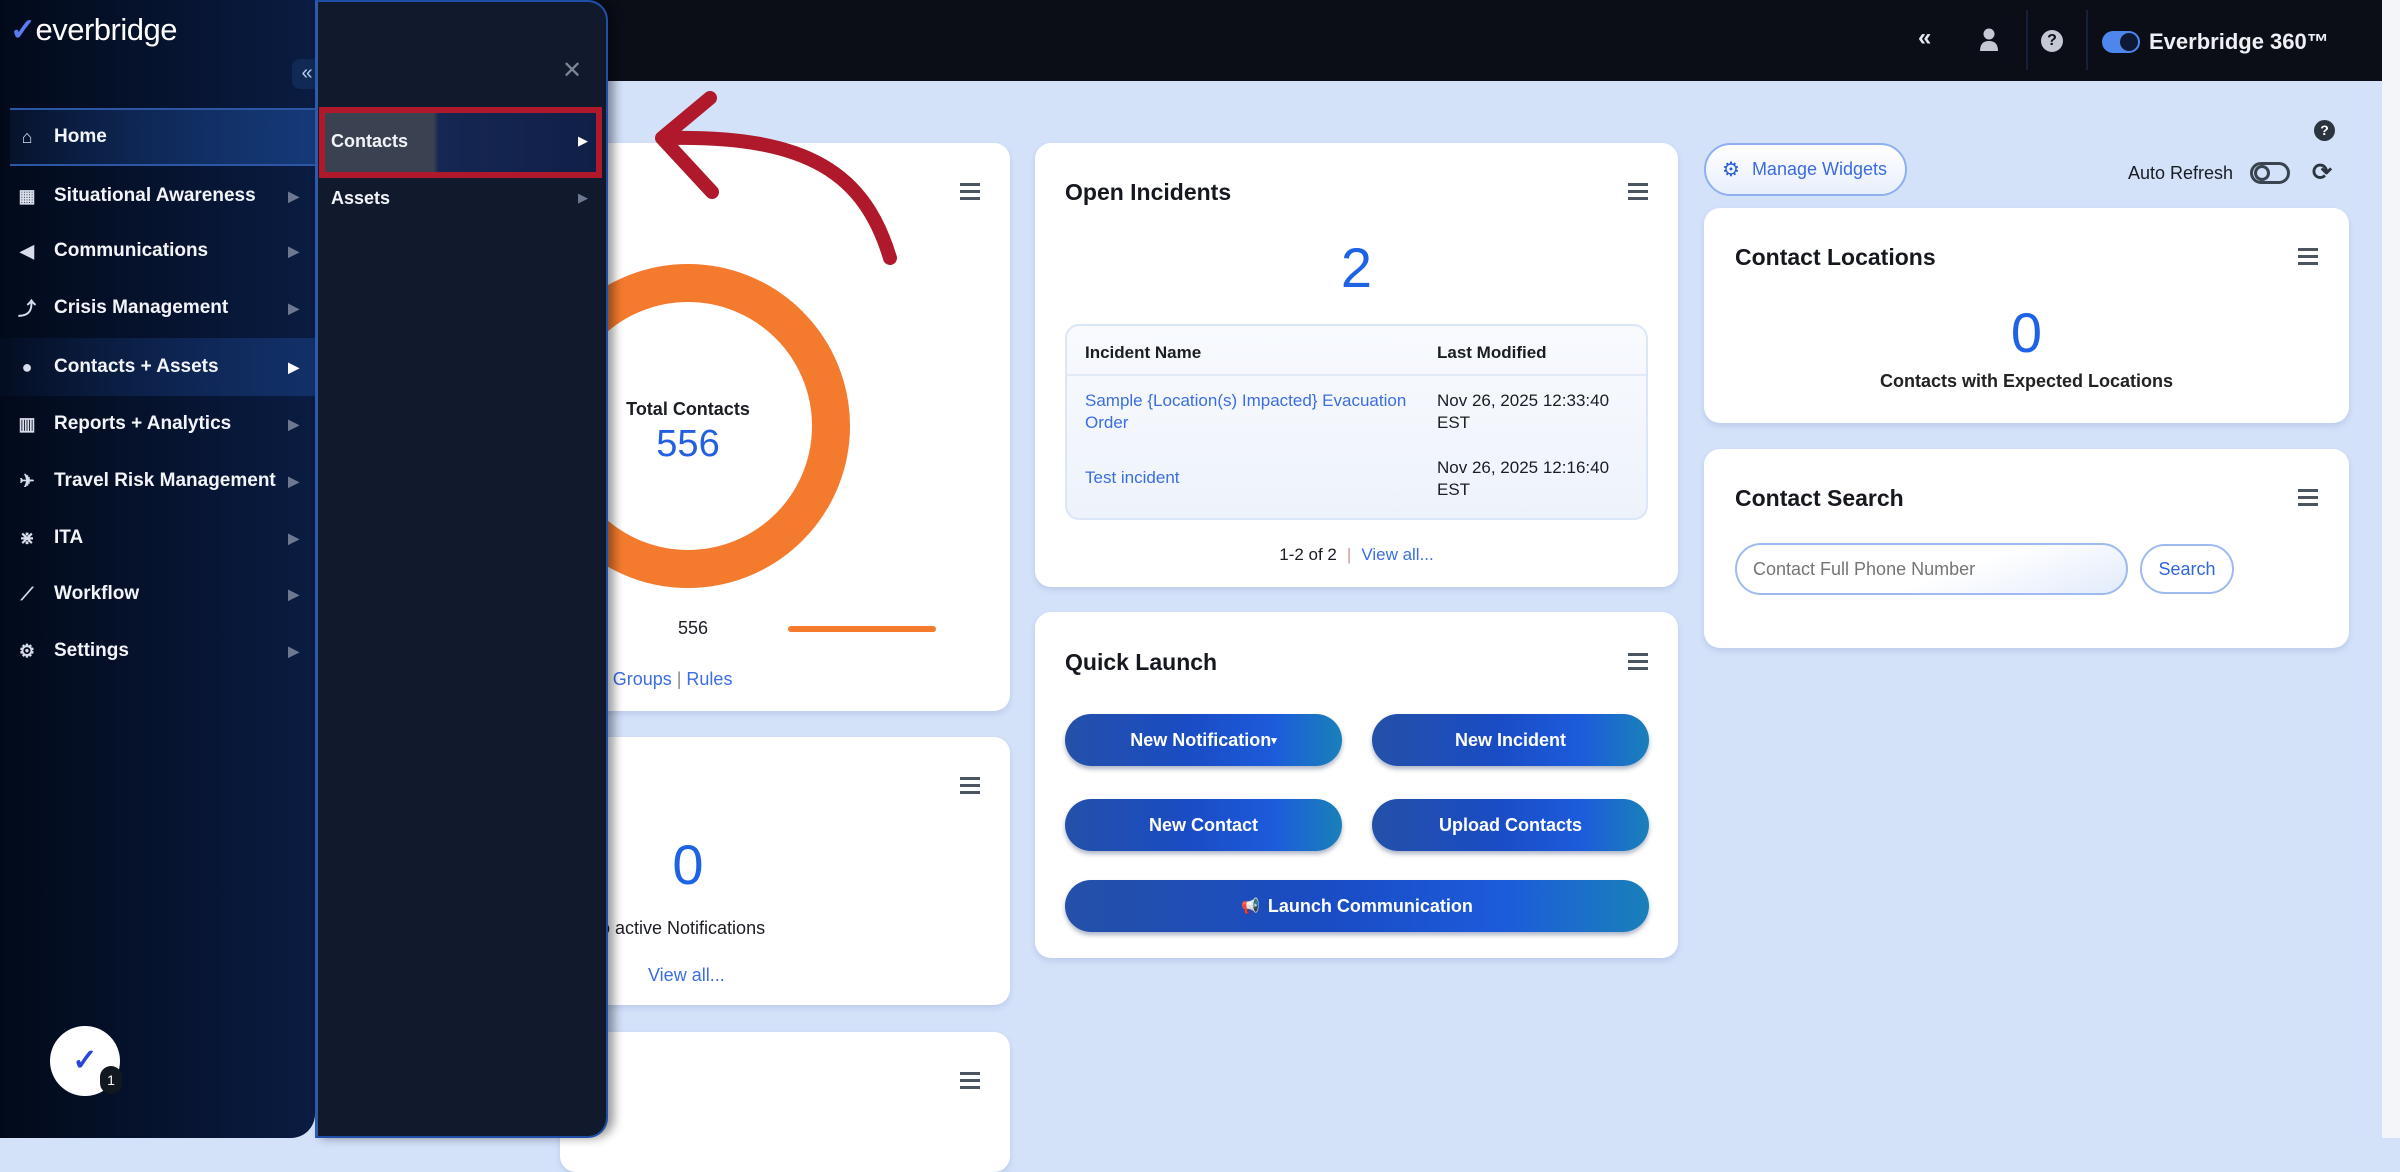 The image size is (2400, 1172). Describe the element at coordinates (688, 864) in the screenshot. I see `active-notifications-count: 0` at that location.